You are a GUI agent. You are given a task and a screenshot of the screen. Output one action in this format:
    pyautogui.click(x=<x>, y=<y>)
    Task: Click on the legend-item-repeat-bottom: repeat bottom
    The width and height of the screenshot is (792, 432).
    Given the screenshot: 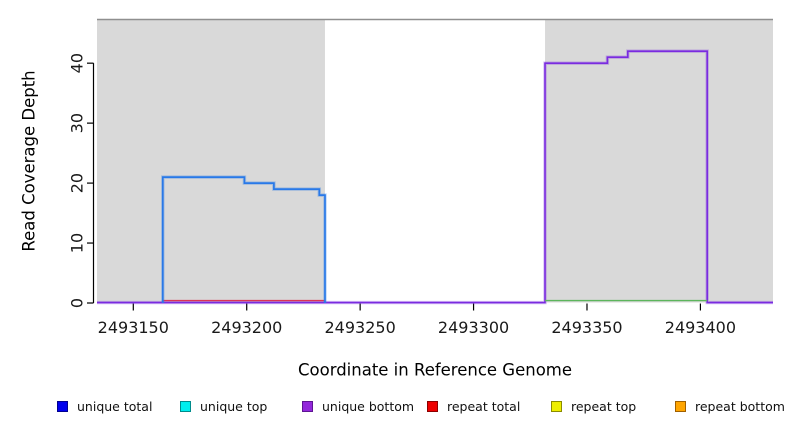 What is the action you would take?
    pyautogui.click(x=730, y=406)
    